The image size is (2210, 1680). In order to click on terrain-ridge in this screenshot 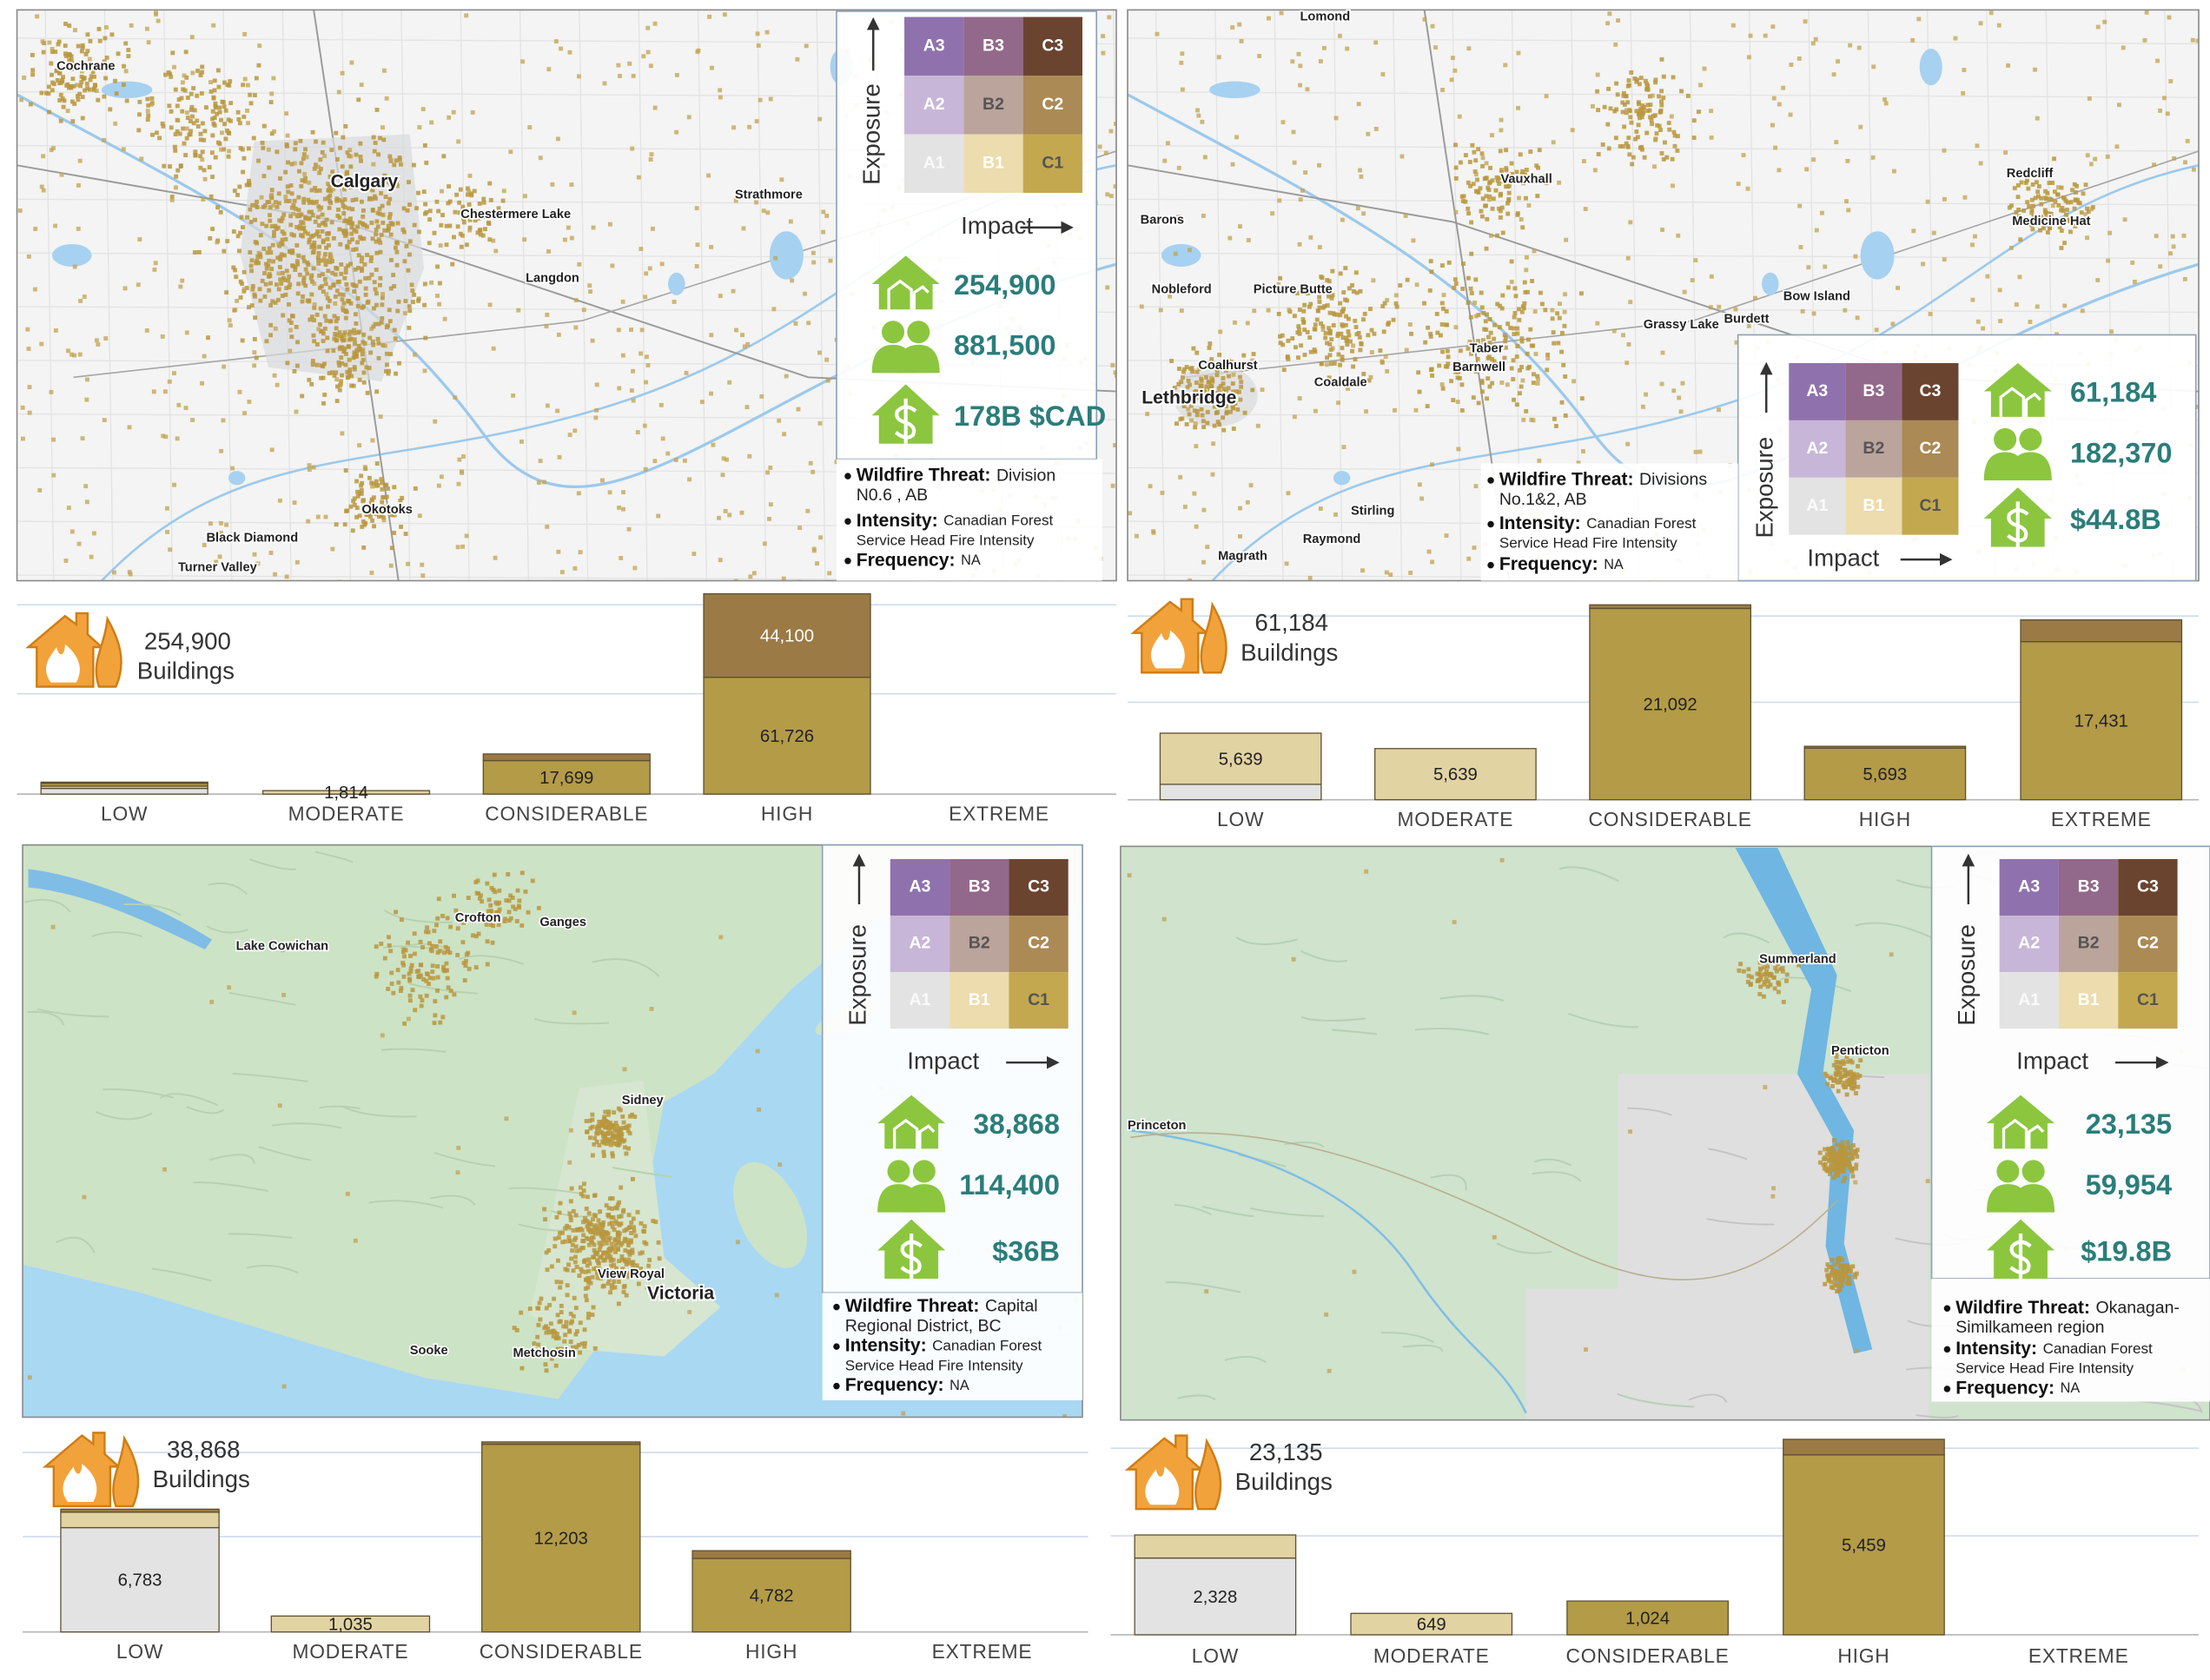, I will do `click(117, 934)`.